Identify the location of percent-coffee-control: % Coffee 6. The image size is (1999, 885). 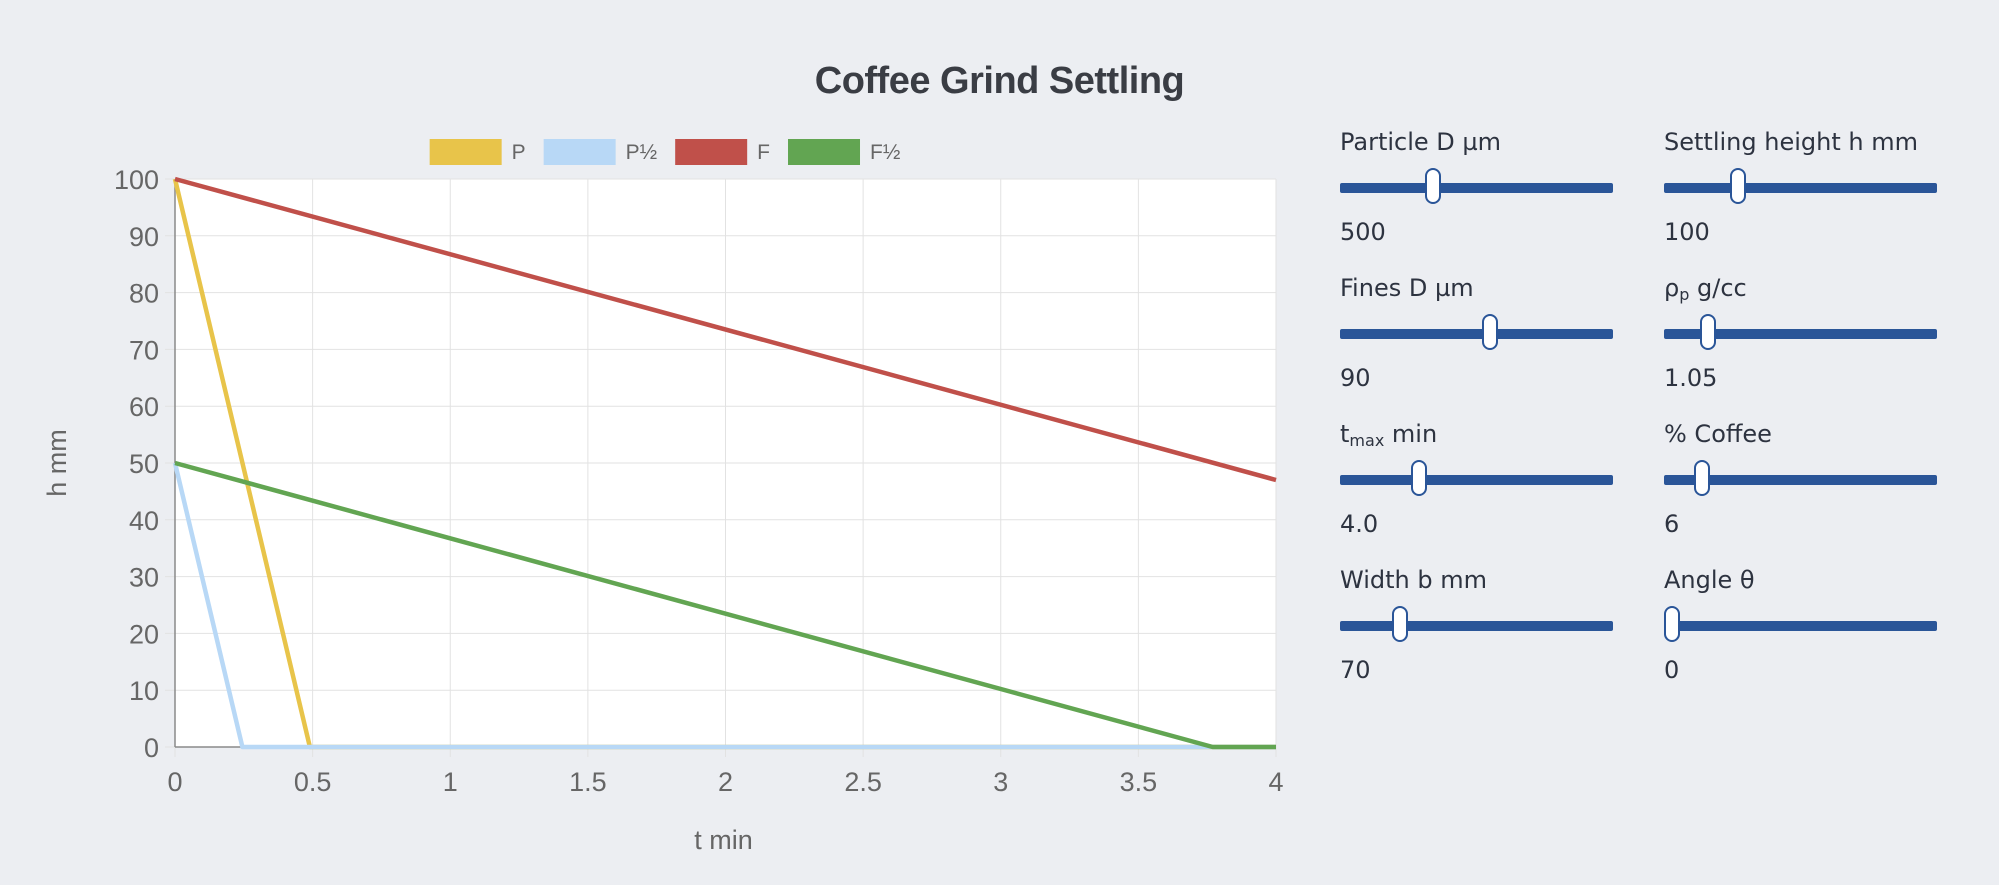
(1801, 490).